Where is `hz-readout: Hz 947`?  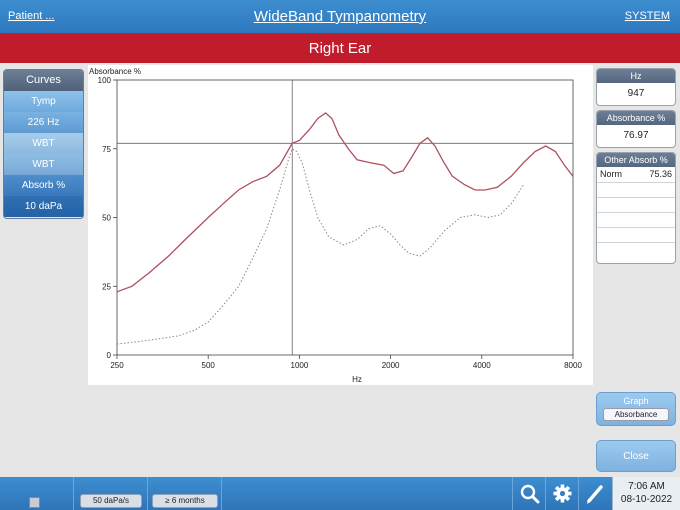
hz-readout: Hz 947 is located at coordinates (636, 87).